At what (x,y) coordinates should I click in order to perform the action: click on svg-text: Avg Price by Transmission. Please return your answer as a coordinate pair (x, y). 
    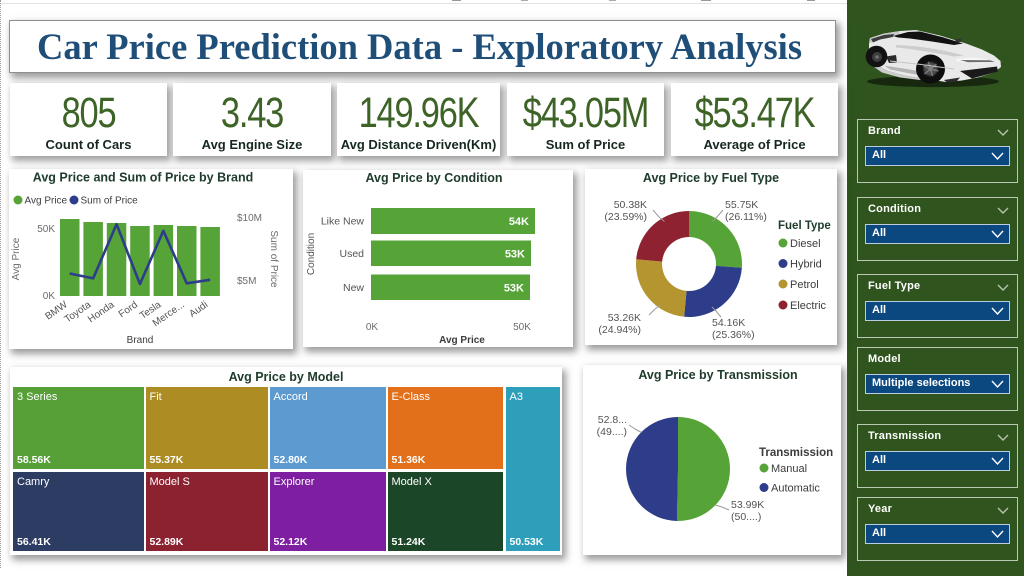
    Looking at the image, I should click on (717, 375).